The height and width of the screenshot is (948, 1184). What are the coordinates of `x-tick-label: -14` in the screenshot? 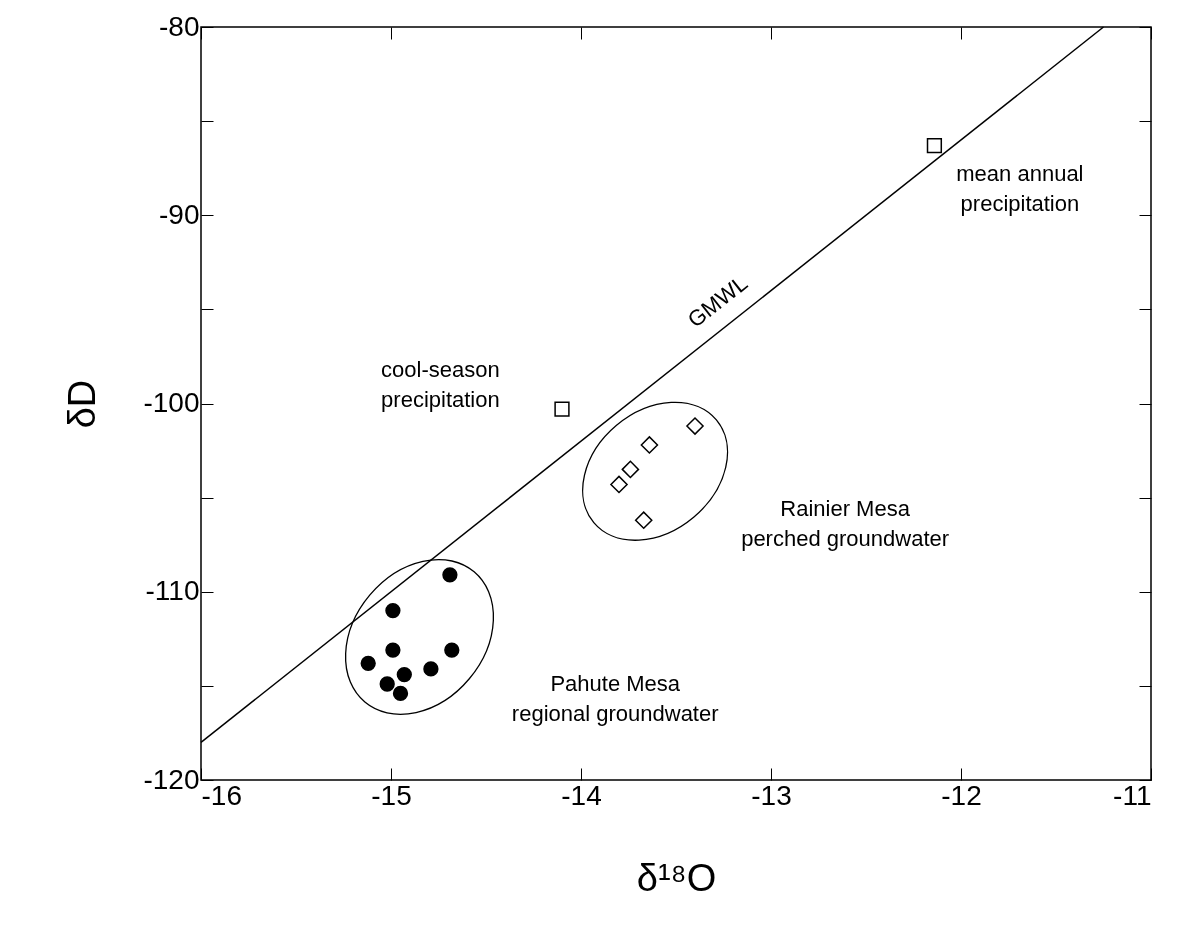 It's located at (581, 795).